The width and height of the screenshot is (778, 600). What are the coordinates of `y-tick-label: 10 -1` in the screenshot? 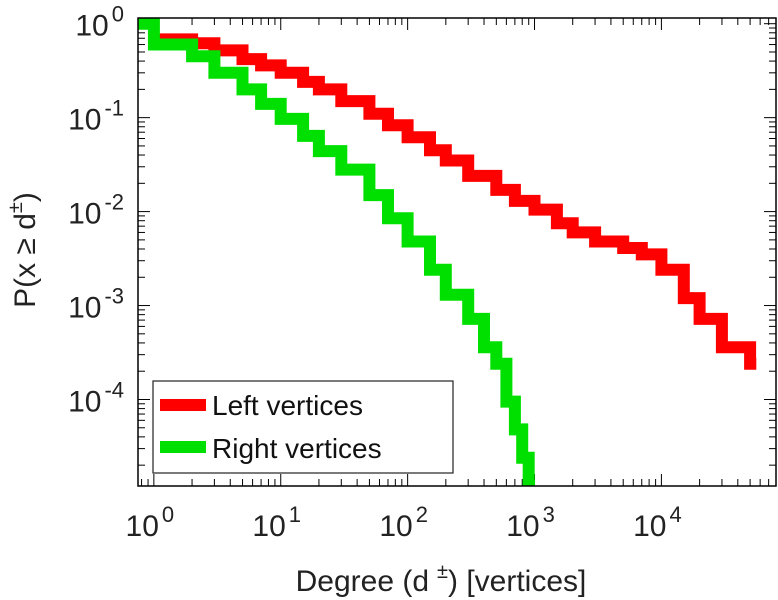 It's located at (96, 116).